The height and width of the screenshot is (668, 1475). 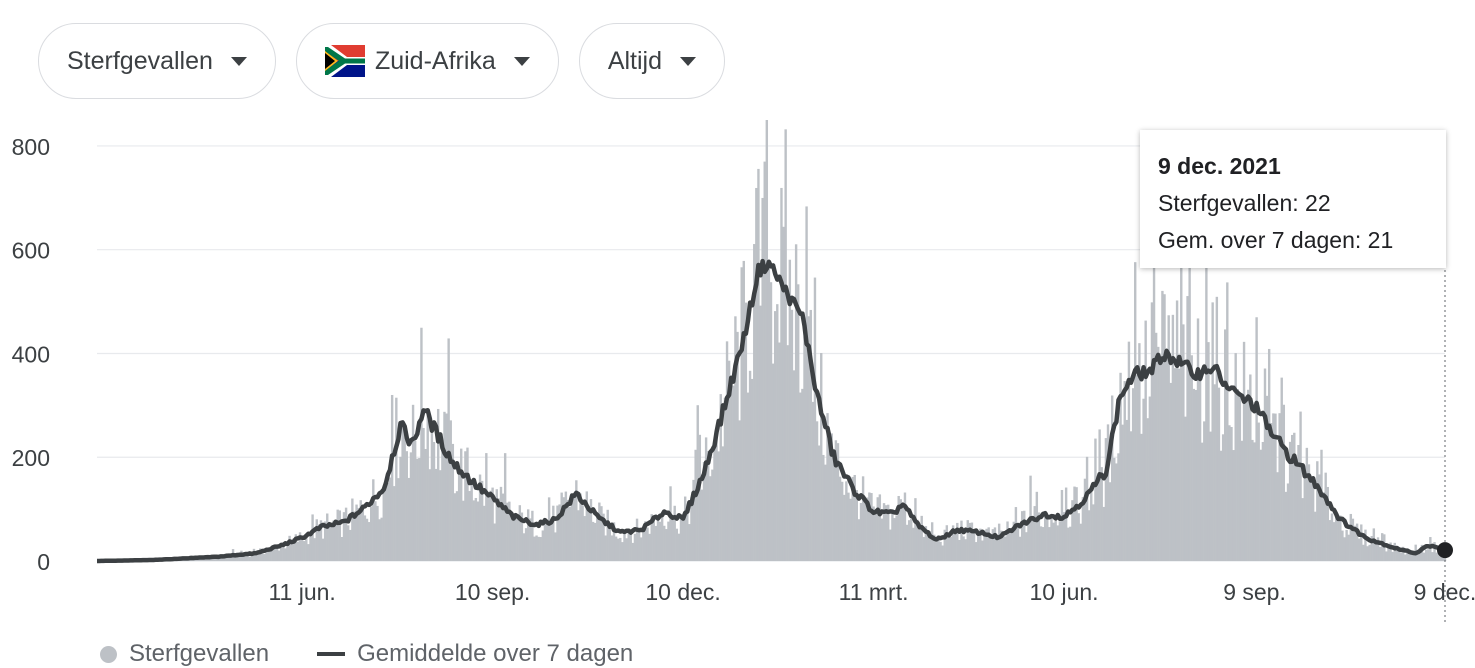 What do you see at coordinates (31, 251) in the screenshot?
I see `y-tick-label: 600` at bounding box center [31, 251].